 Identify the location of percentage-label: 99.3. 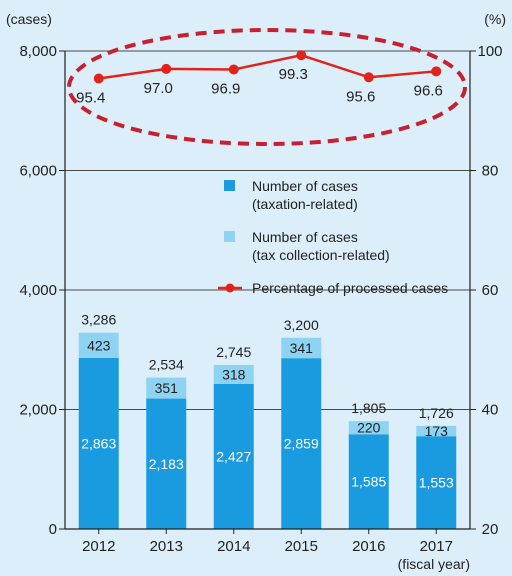
(293, 74).